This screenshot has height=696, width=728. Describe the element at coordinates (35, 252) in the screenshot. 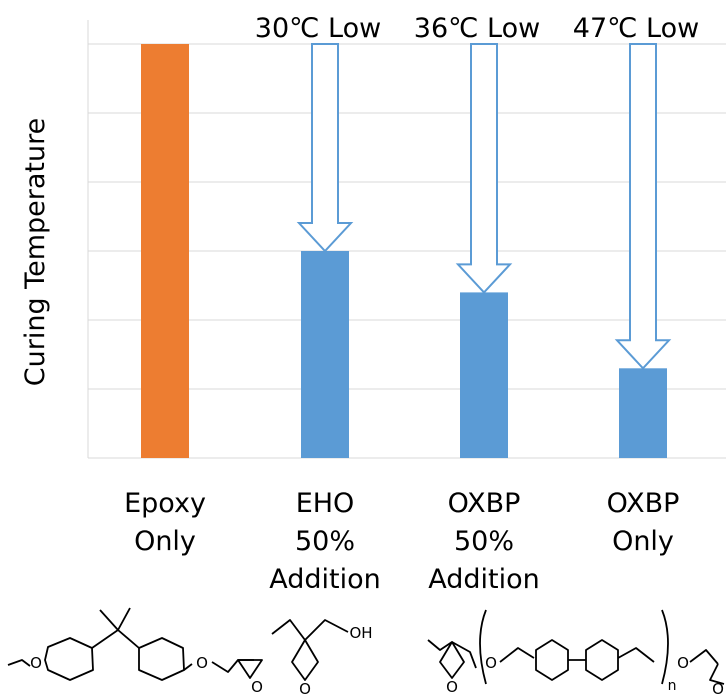

I see `y-axis-label: Curing Temperature` at that location.